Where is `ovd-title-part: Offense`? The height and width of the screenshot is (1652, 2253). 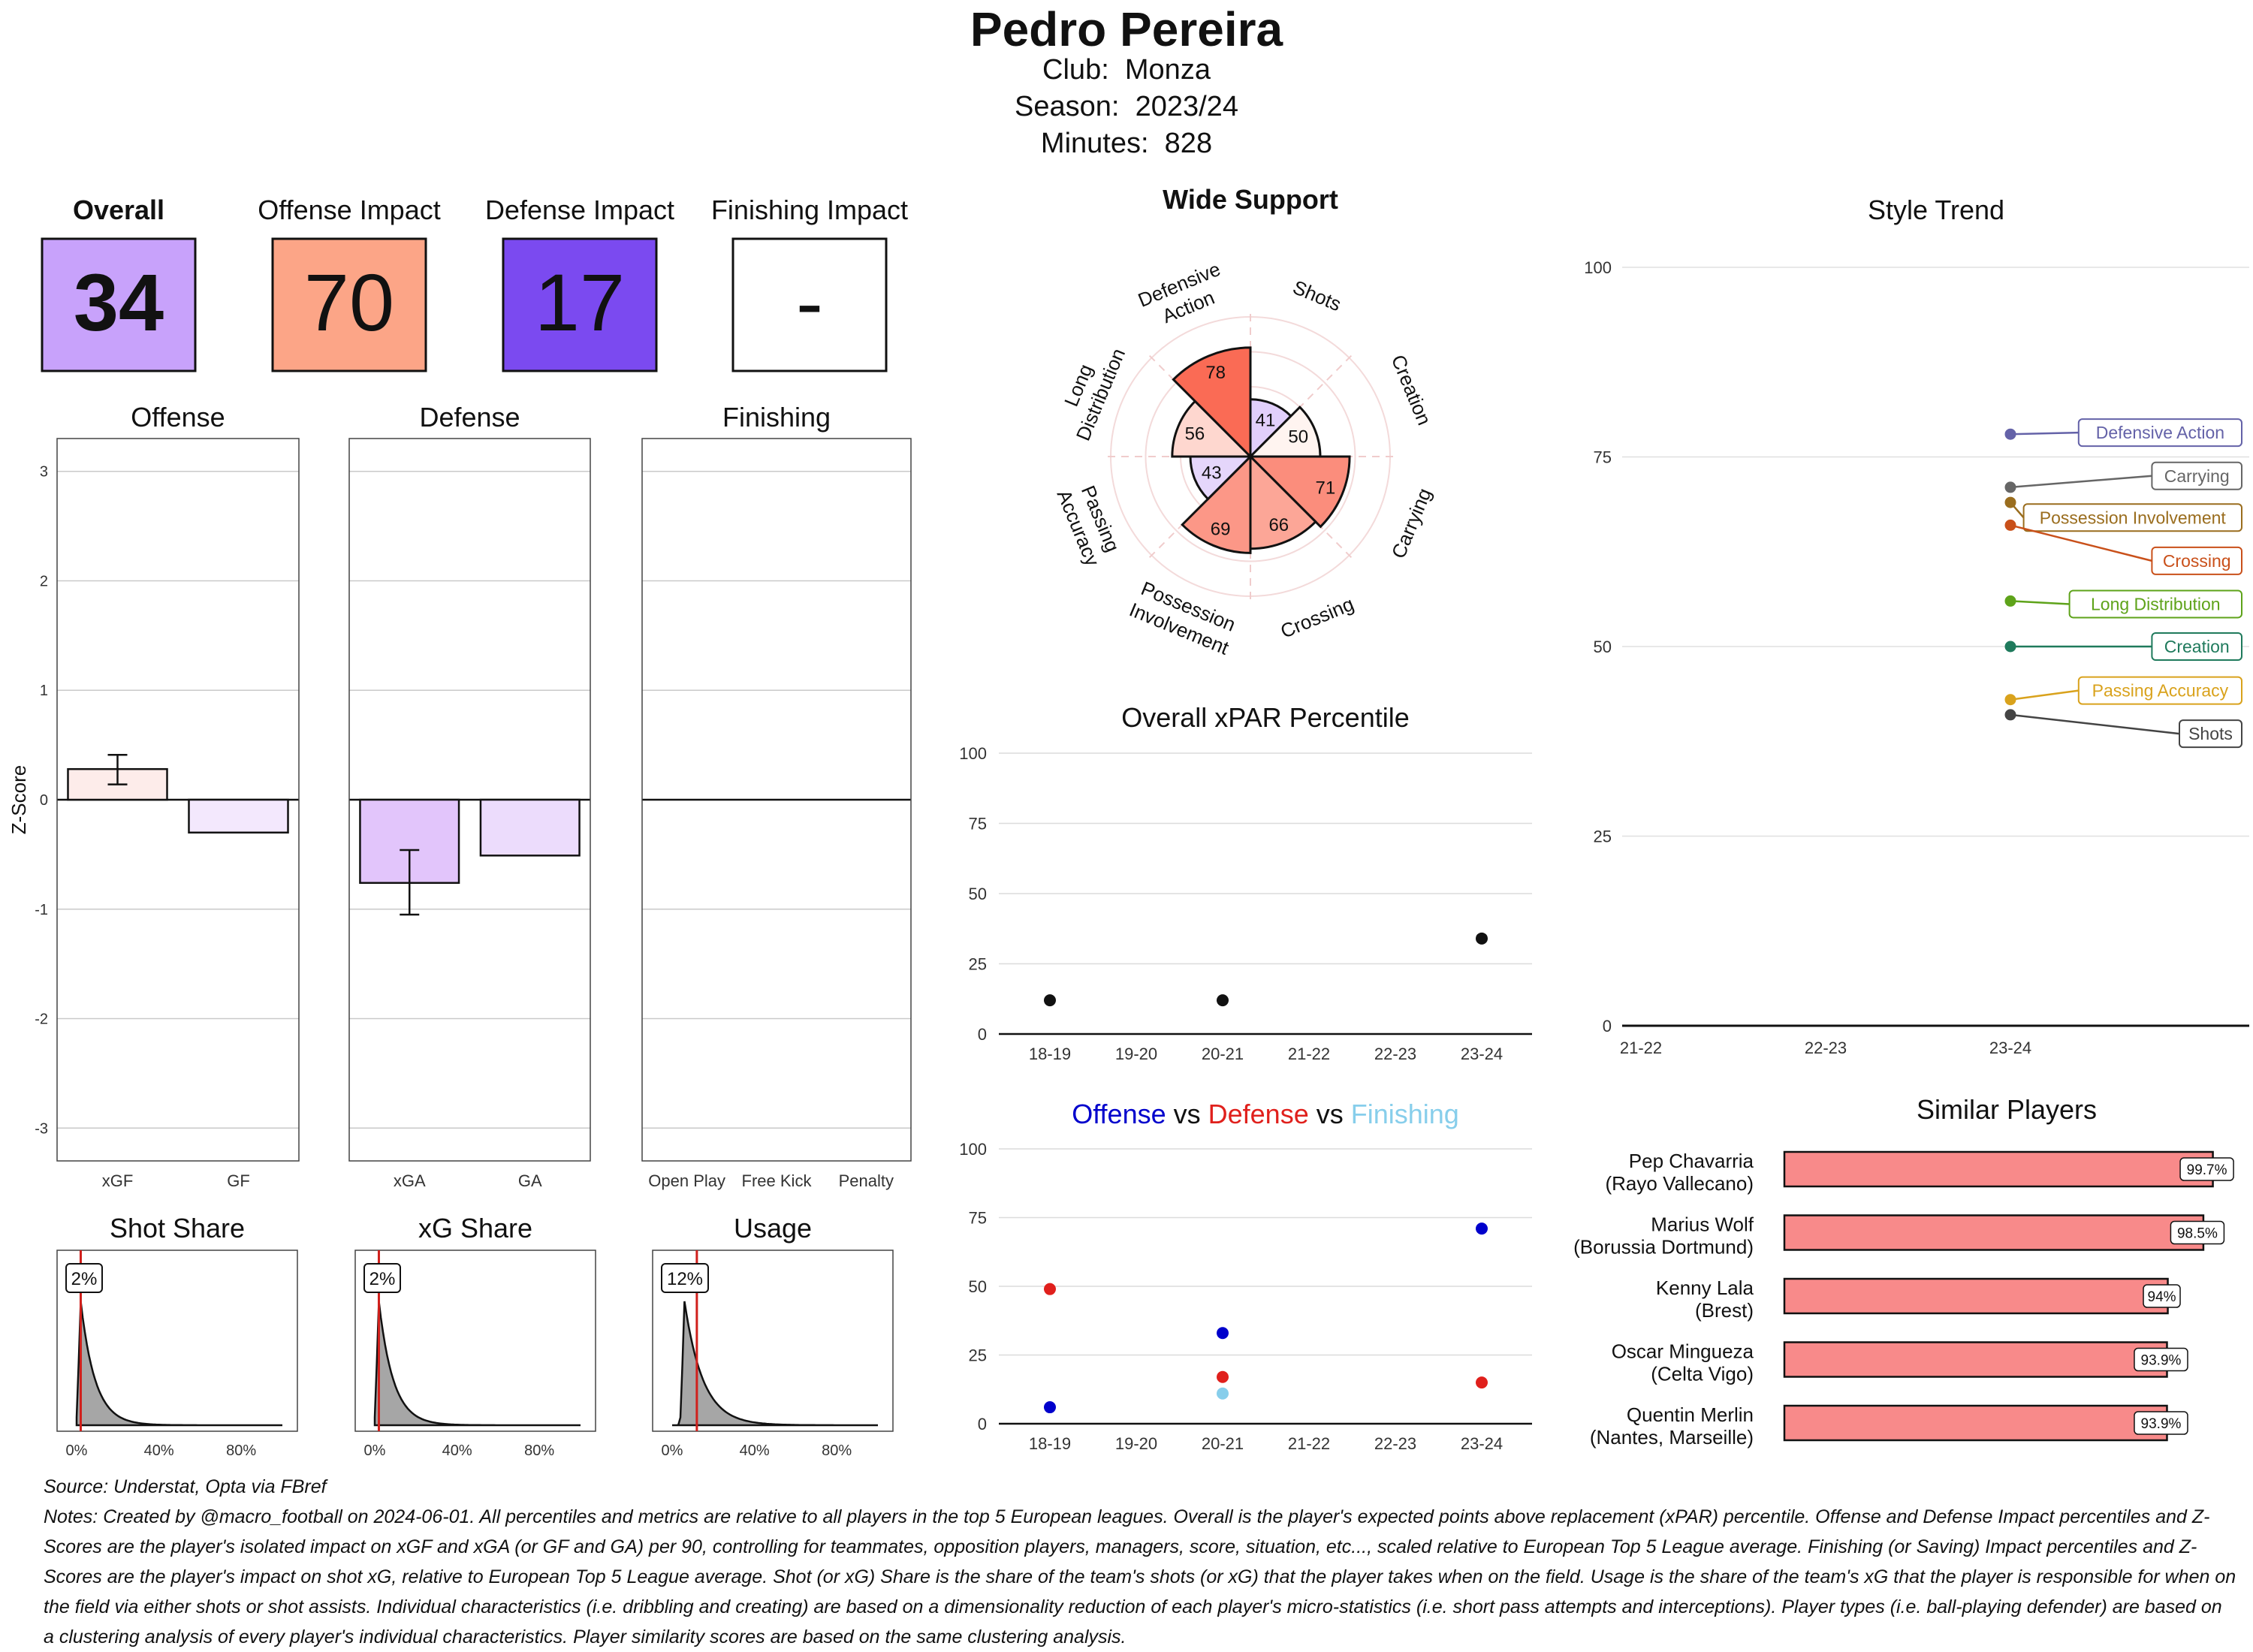 ovd-title-part: Offense is located at coordinates (1119, 1114).